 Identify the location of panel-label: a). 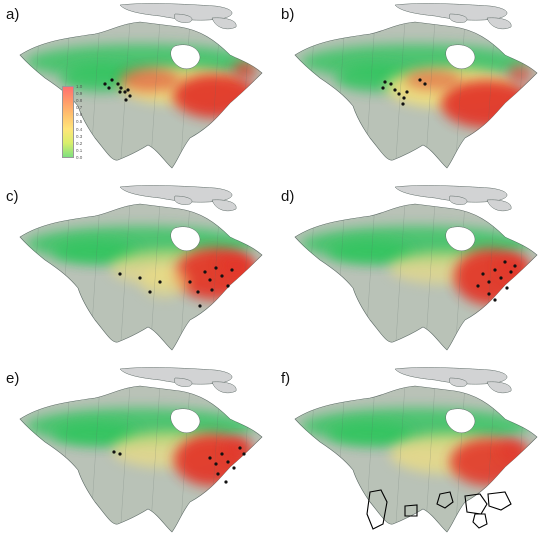
(13, 14).